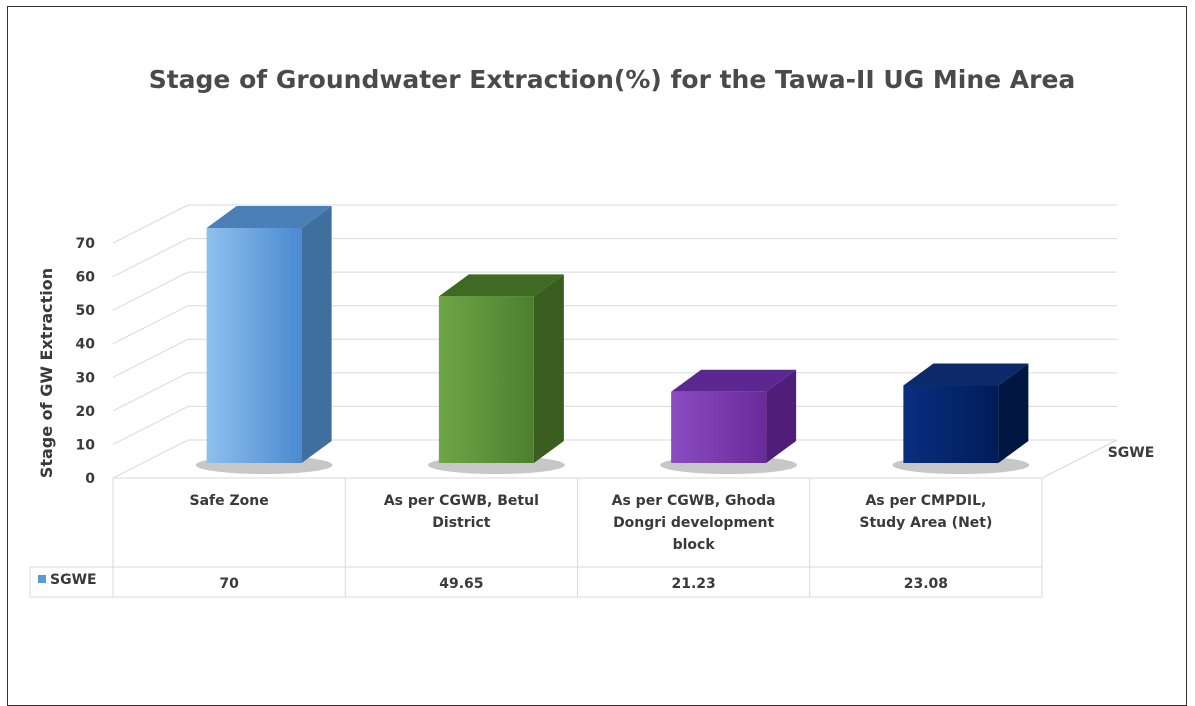  Describe the element at coordinates (86, 361) in the screenshot. I see `y-axis-ticks: 0 10 20 30 40 50 60 70` at that location.